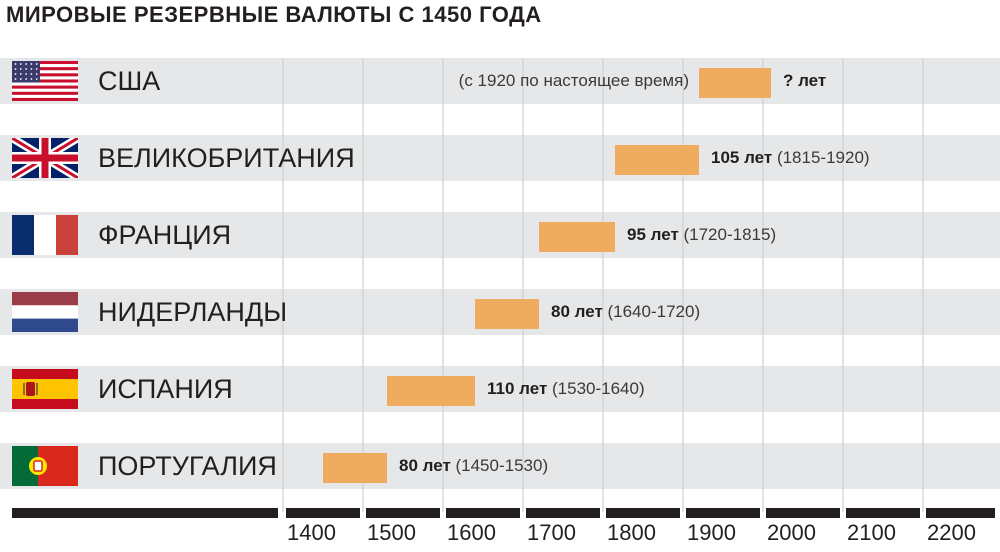 The width and height of the screenshot is (1000, 552). Describe the element at coordinates (951, 532) in the screenshot. I see `x-tick-label: 2200` at that location.